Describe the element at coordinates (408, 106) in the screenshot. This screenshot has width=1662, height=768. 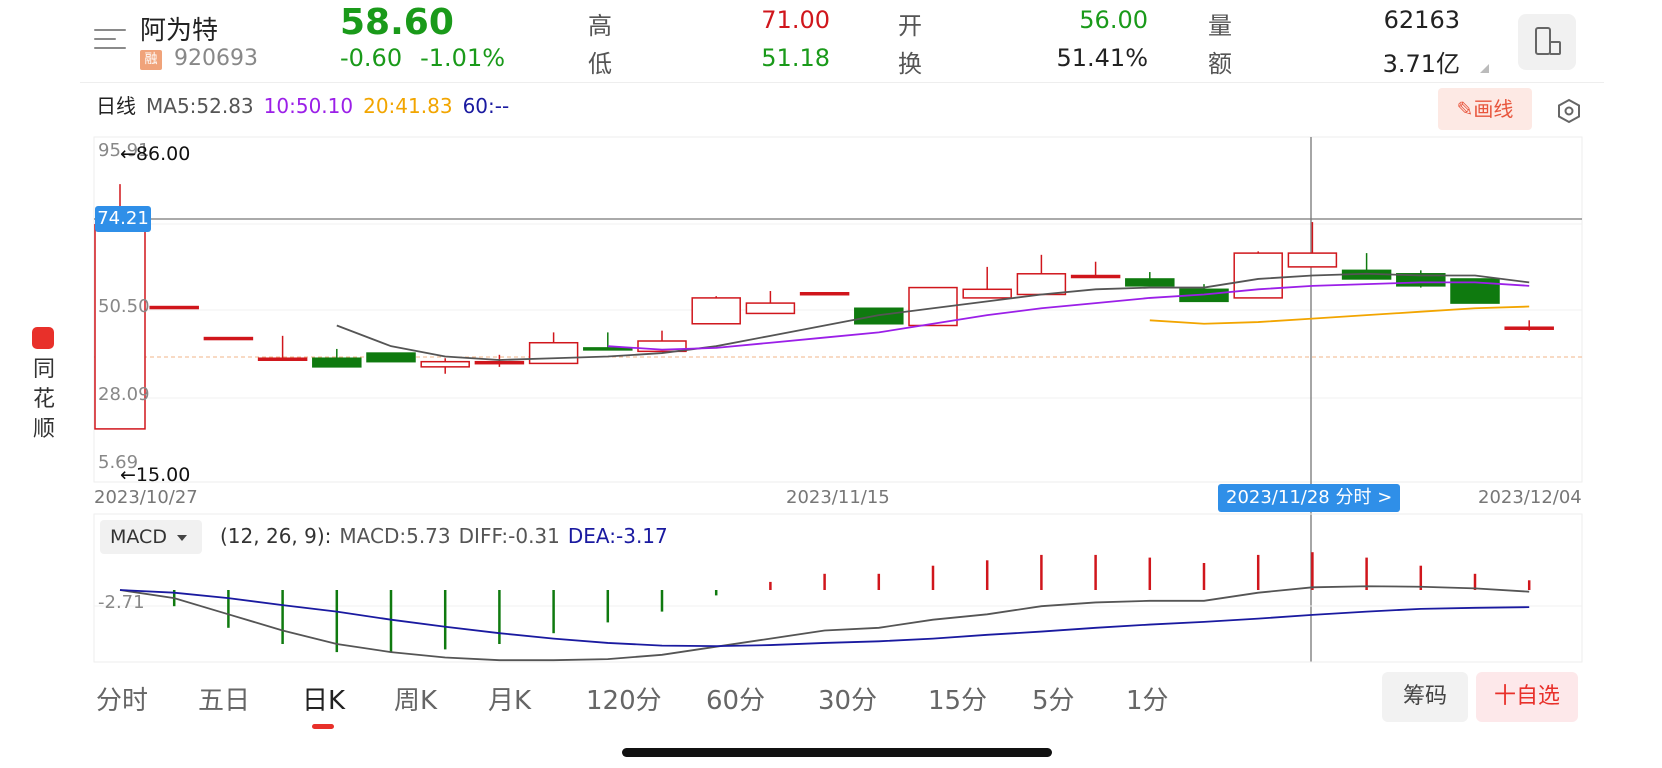
I see `ma20-label: 20:41.83` at that location.